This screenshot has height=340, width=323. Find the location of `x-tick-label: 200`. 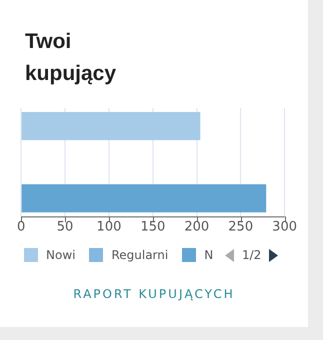

x-tick-label: 200 is located at coordinates (197, 227).